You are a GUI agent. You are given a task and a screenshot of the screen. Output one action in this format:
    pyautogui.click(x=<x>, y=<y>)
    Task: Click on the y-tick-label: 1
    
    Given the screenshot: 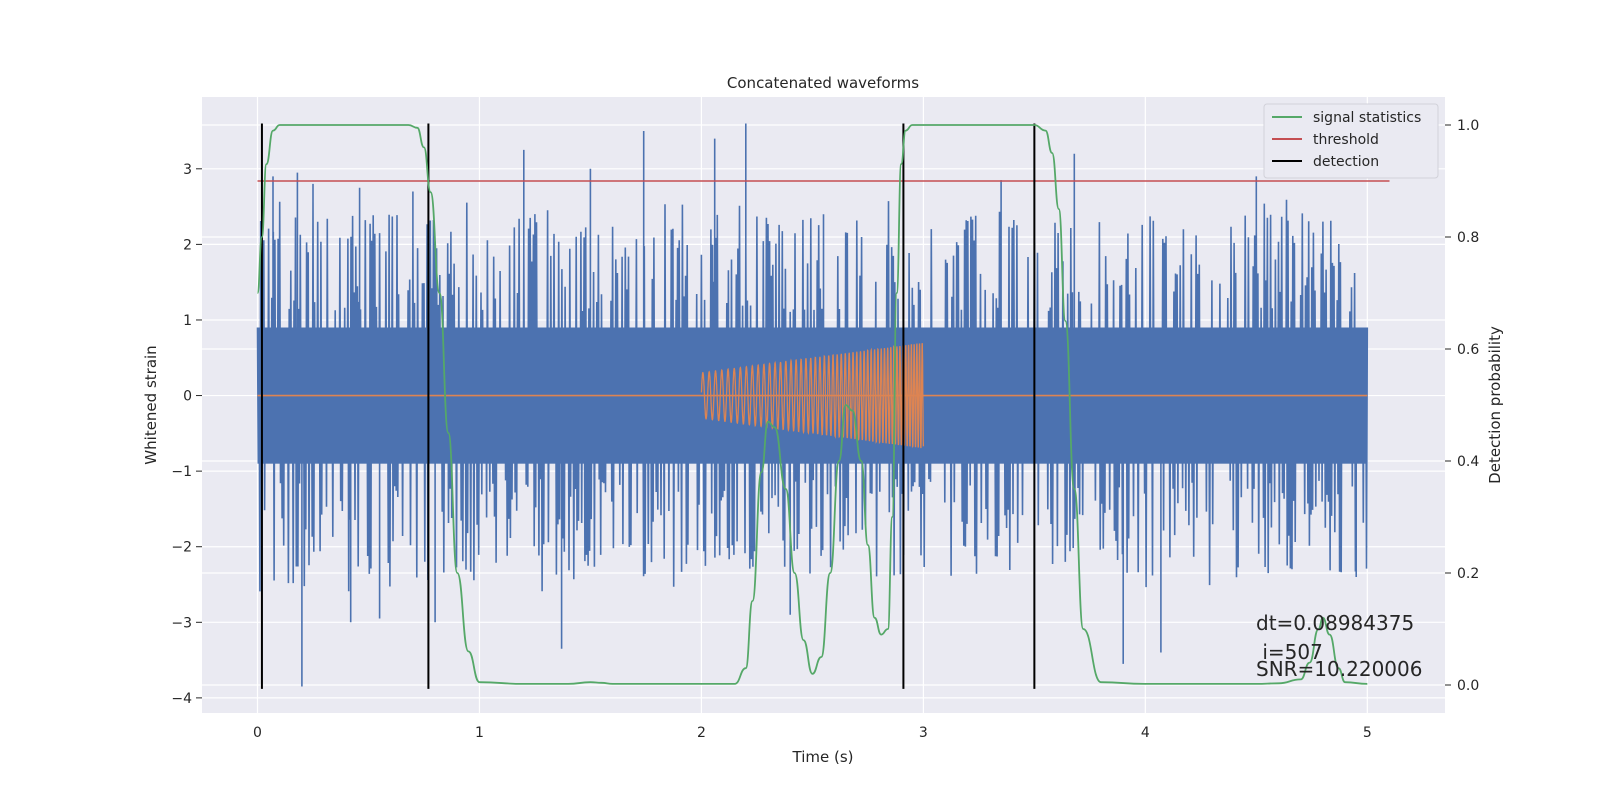 What is the action you would take?
    pyautogui.click(x=187, y=321)
    